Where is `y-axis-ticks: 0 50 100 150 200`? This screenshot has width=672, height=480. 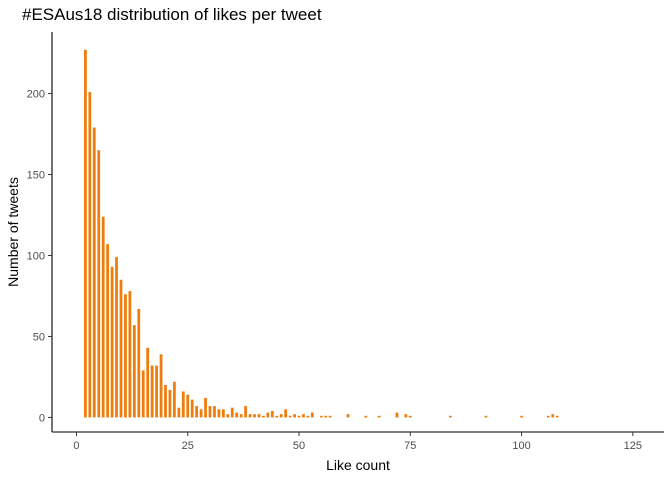 y-axis-ticks: 0 50 100 150 200 is located at coordinates (39, 256).